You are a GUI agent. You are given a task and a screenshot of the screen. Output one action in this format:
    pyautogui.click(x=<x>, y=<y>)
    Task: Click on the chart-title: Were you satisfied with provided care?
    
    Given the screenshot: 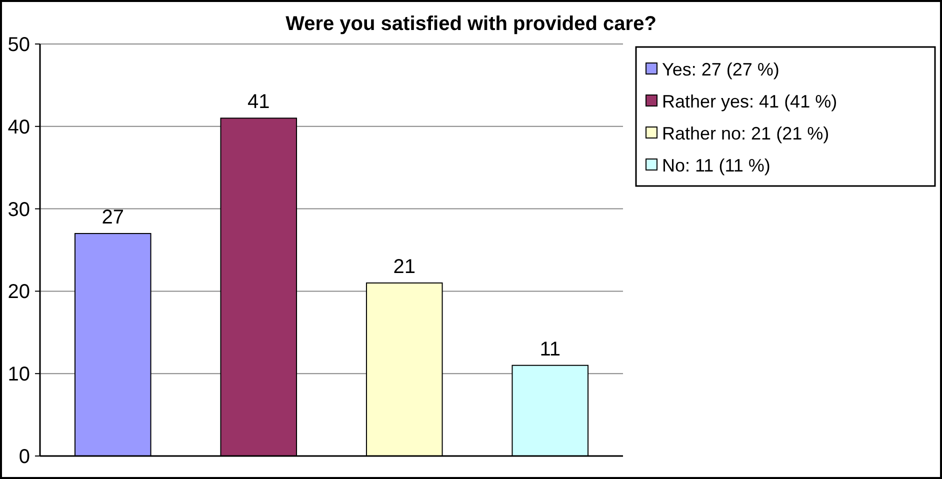 What is the action you would take?
    pyautogui.click(x=471, y=24)
    